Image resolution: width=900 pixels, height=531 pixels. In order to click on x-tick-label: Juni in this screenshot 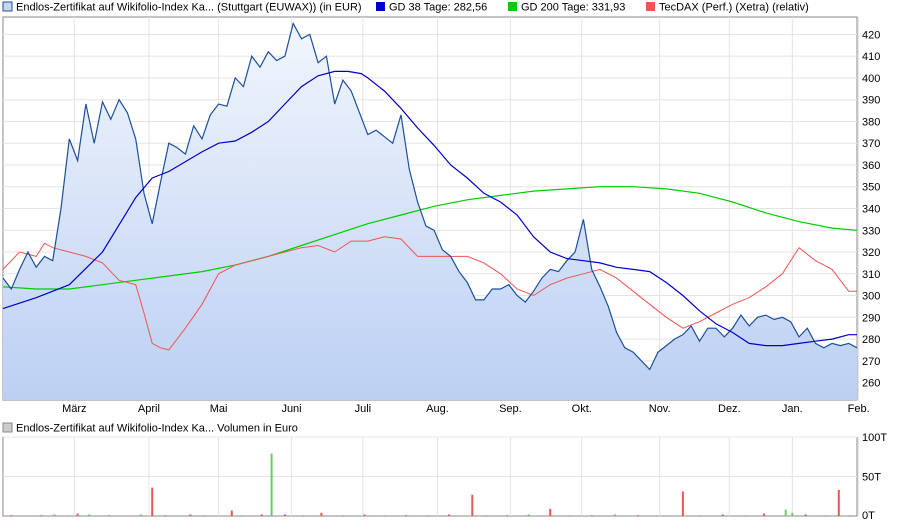, I will do `click(291, 409)`.